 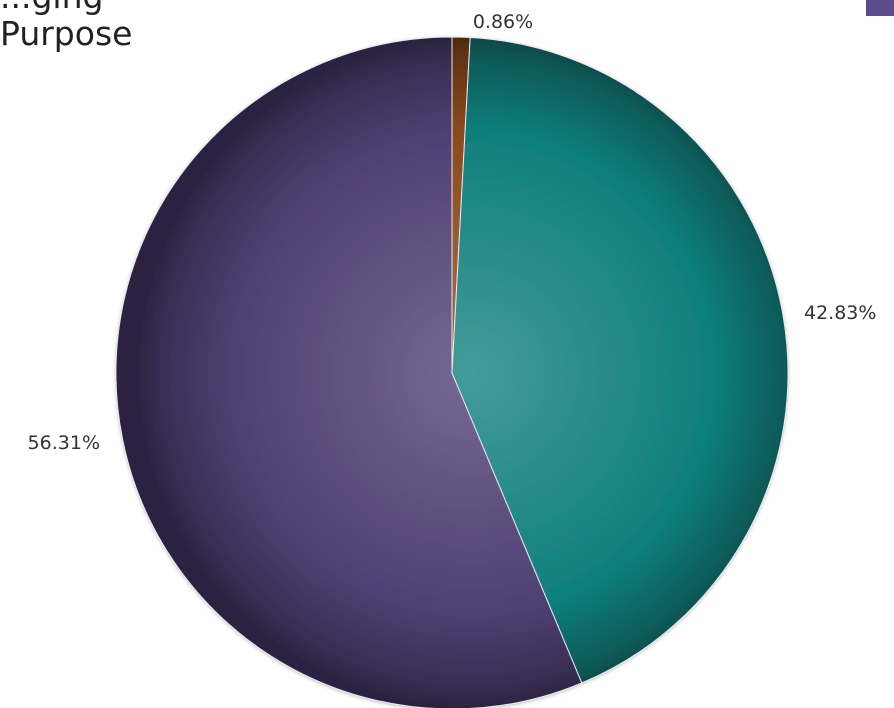 I want to click on legend-swatch, so click(x=880, y=8).